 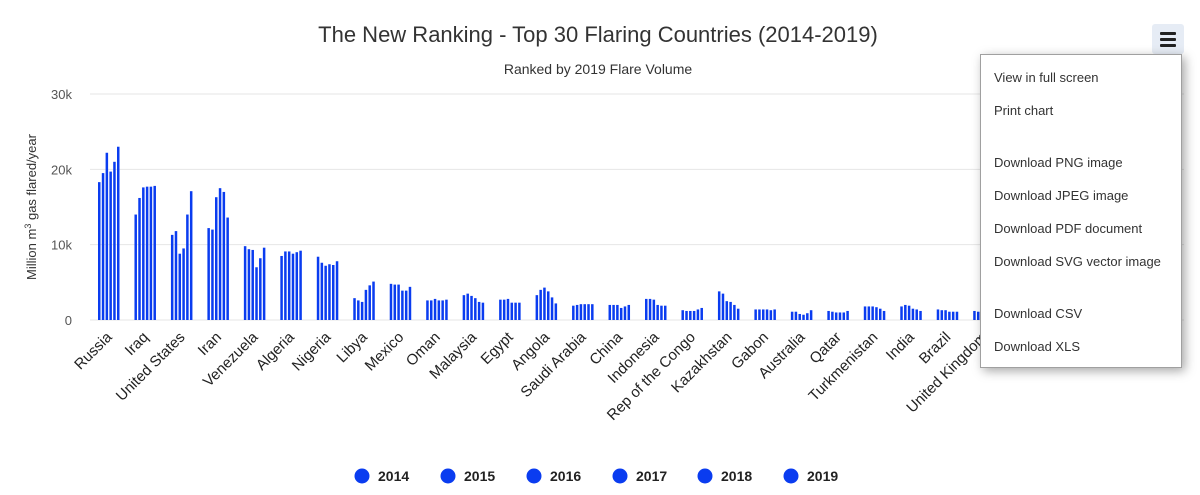 What do you see at coordinates (1046, 77) in the screenshot?
I see `menu-view-full-screen: View in full screen` at bounding box center [1046, 77].